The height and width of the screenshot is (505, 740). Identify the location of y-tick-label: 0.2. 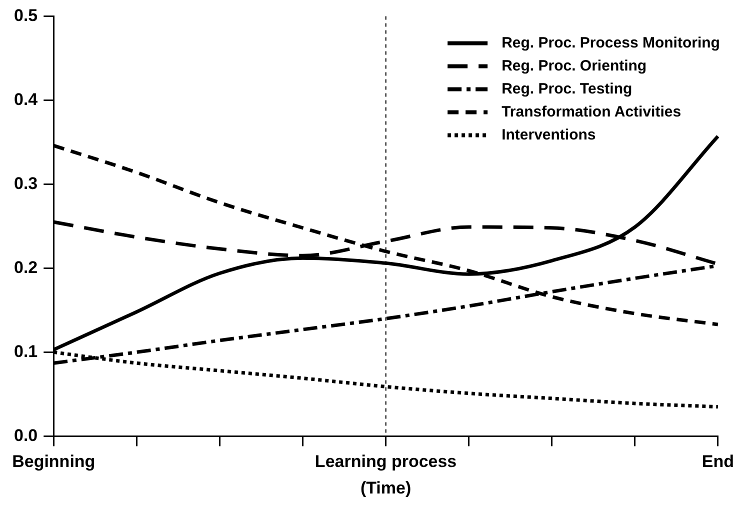
(26, 267).